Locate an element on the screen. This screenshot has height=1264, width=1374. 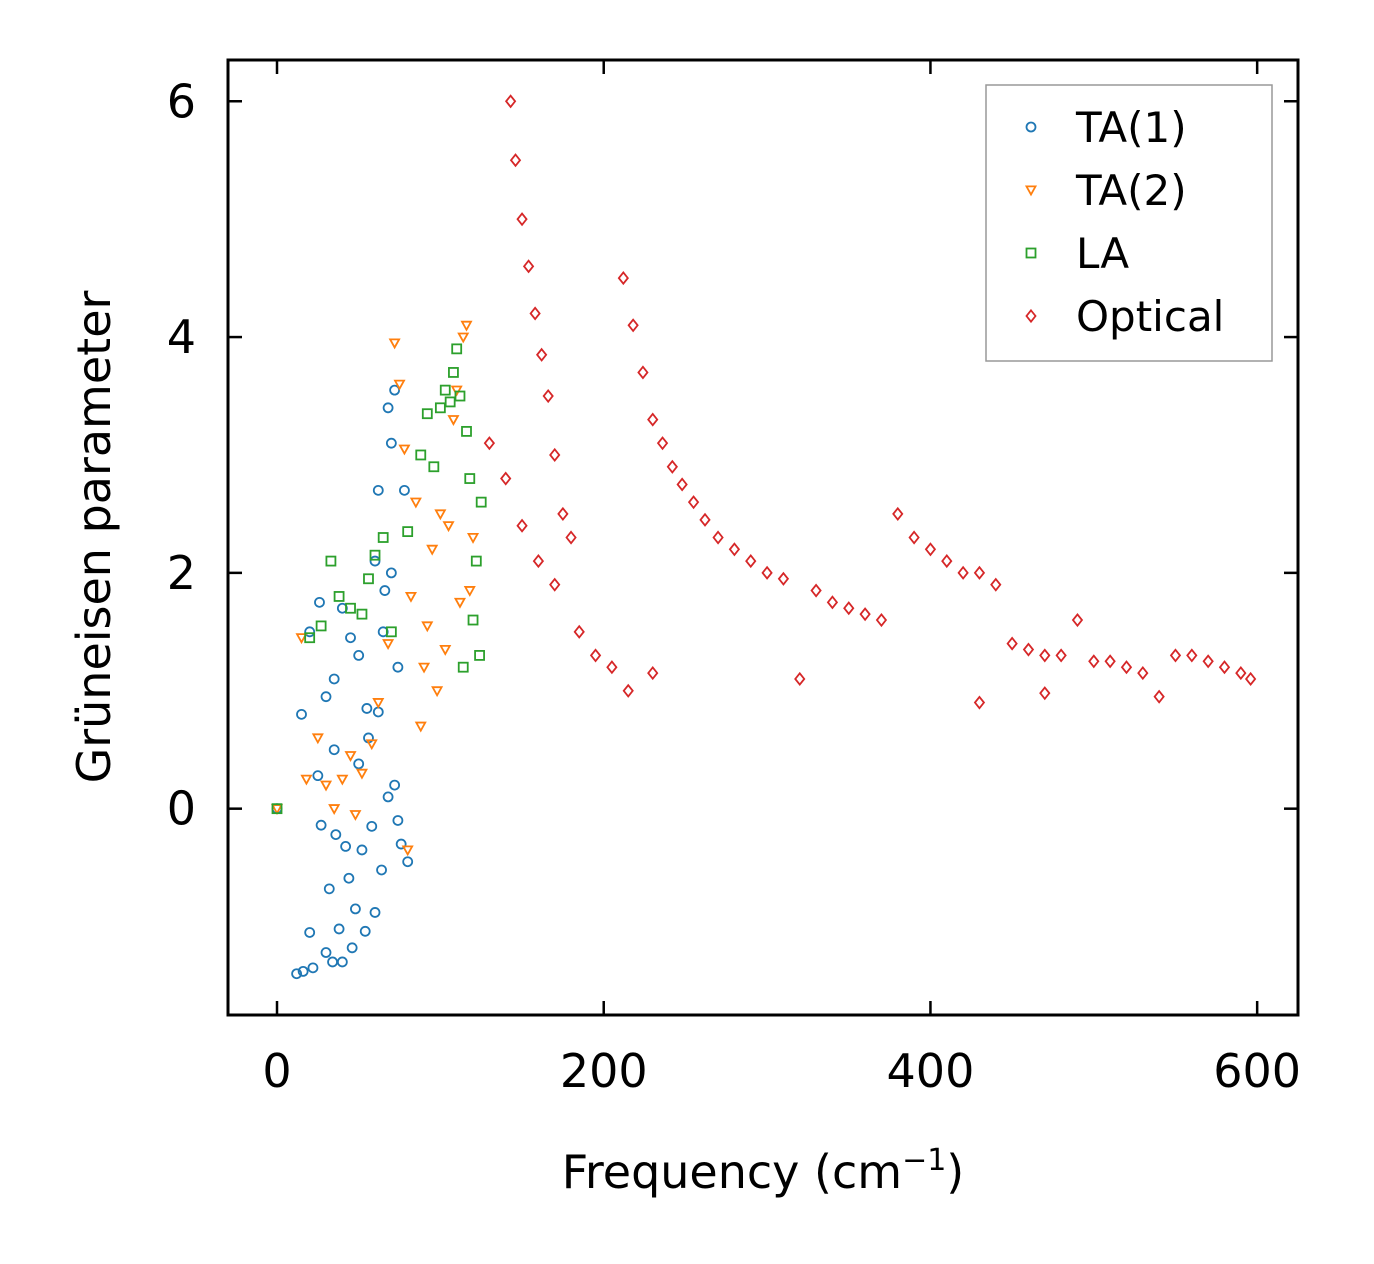
y-tick-label: 2 is located at coordinates (181, 573).